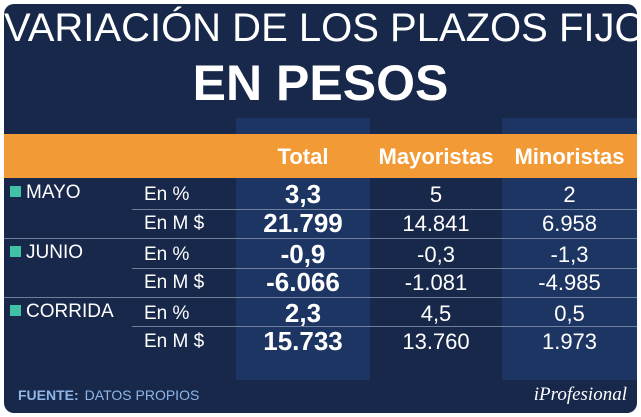  I want to click on column-header-minoristas: Minoristas, so click(569, 157).